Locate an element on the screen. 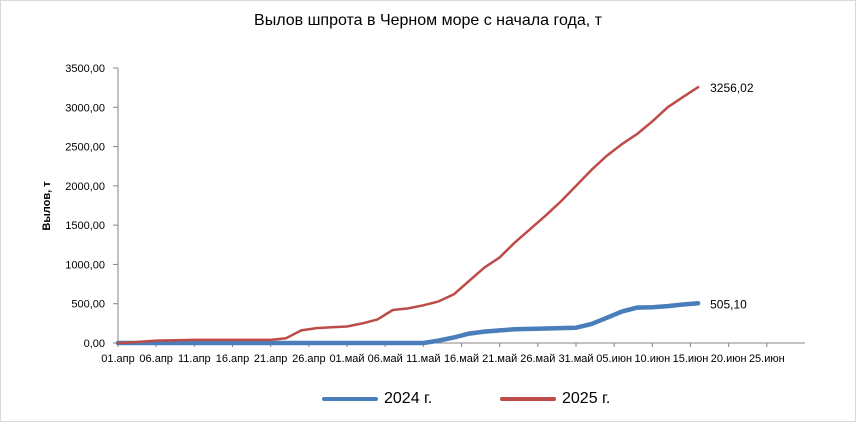 This screenshot has width=856, height=422. x-tick-label: 26.май is located at coordinates (537, 359).